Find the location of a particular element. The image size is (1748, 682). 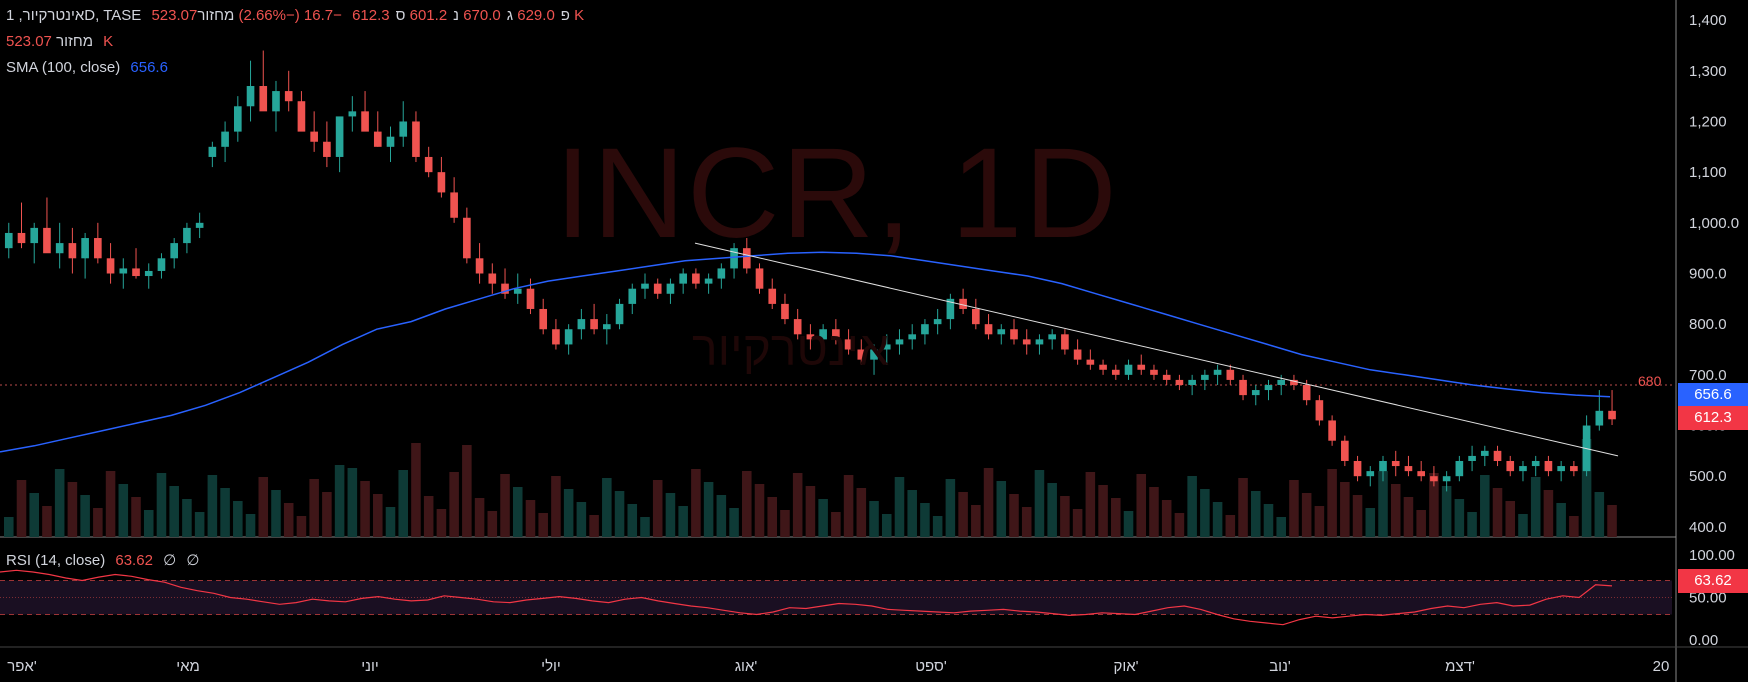

rsi-legend: RSI (14, close) 63.62 ∅ ∅ is located at coordinates (105, 560).